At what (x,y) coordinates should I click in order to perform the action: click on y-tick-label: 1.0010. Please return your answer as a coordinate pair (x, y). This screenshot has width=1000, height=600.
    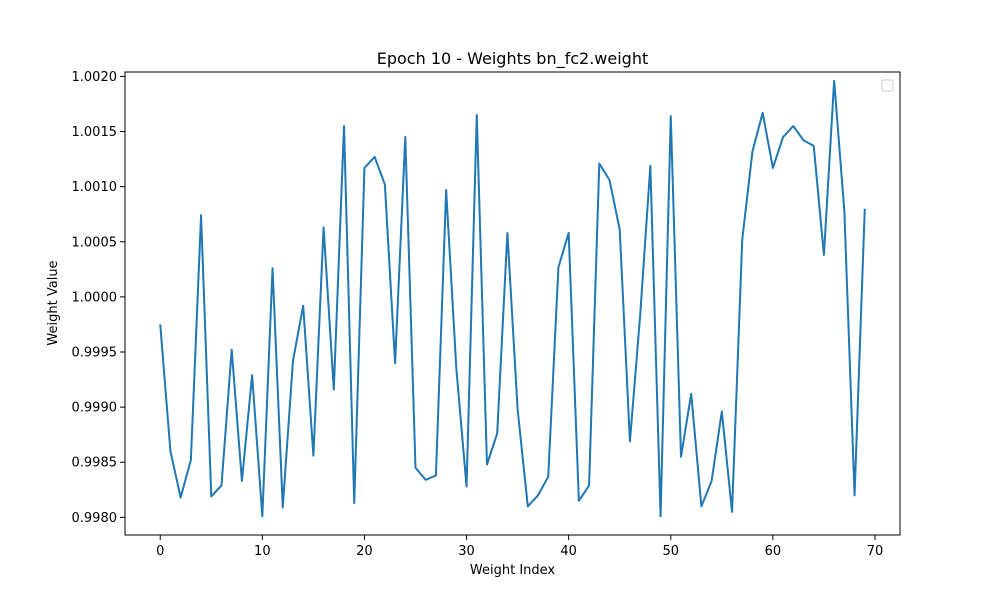
    Looking at the image, I should click on (95, 187).